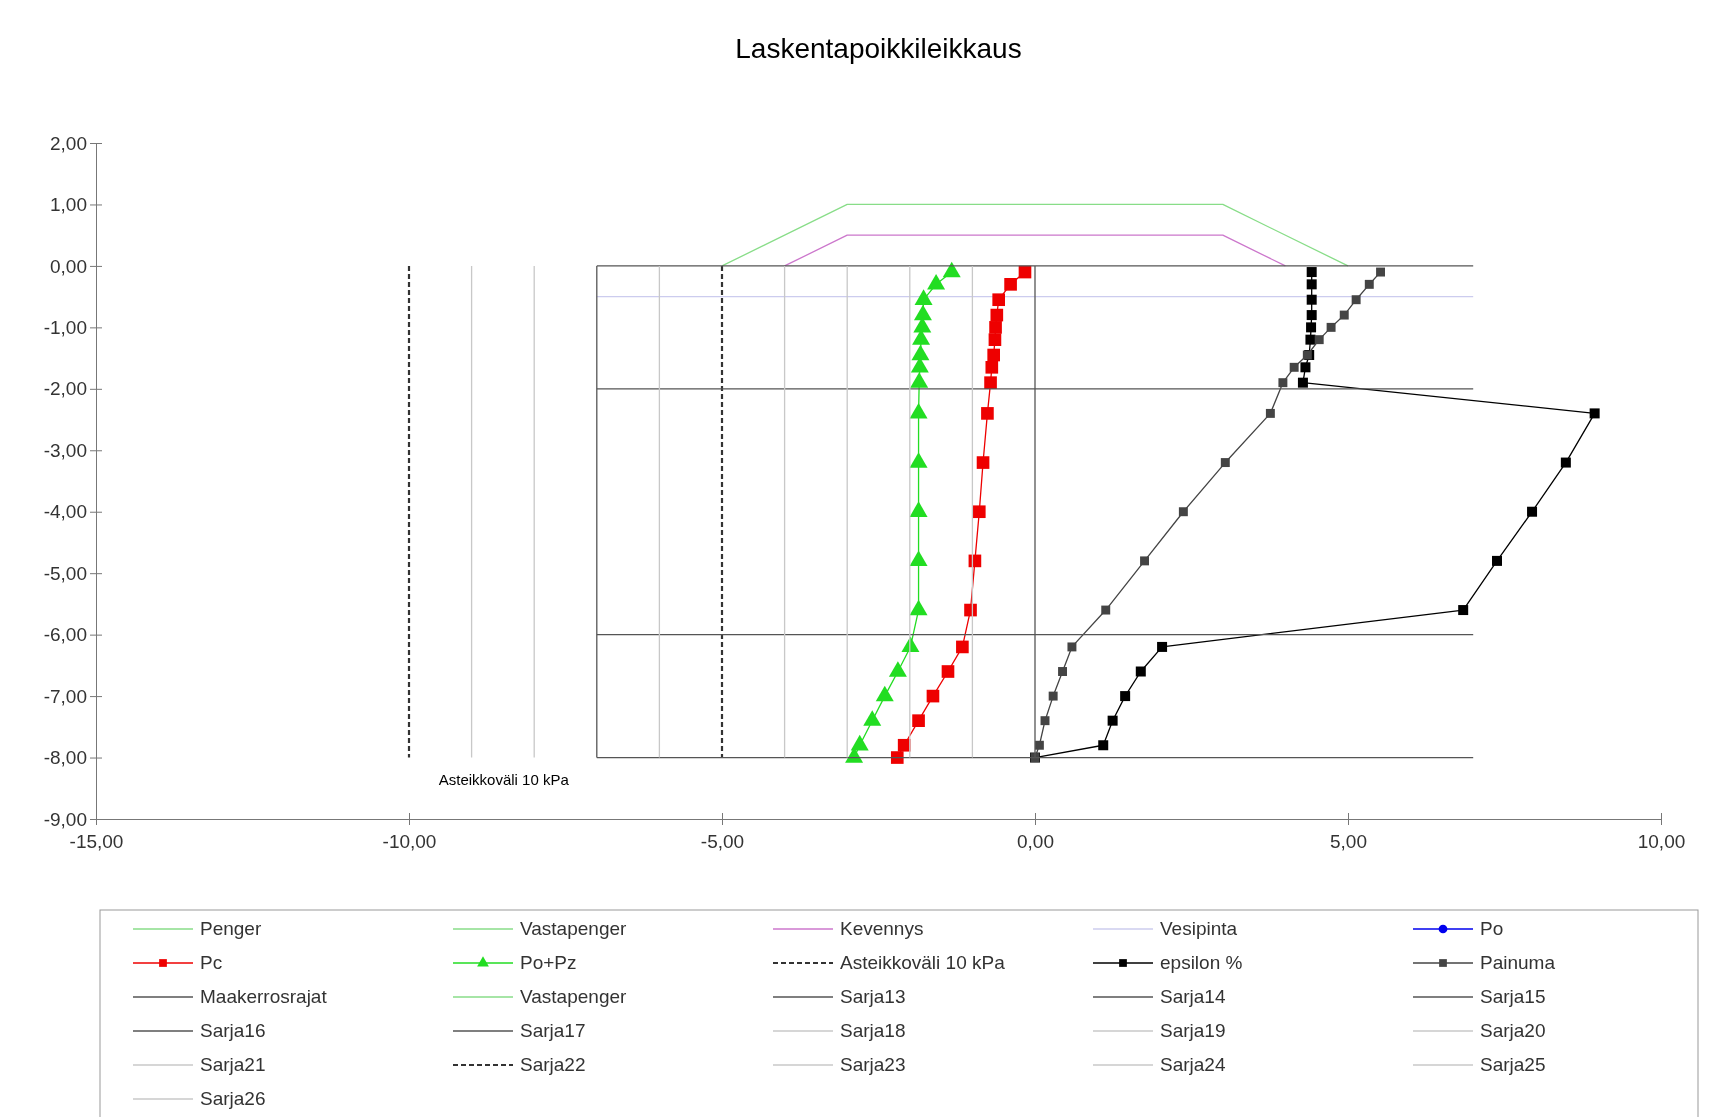 This screenshot has height=1117, width=1711. Describe the element at coordinates (233, 1030) in the screenshot. I see `legend-label: Sarja16` at that location.